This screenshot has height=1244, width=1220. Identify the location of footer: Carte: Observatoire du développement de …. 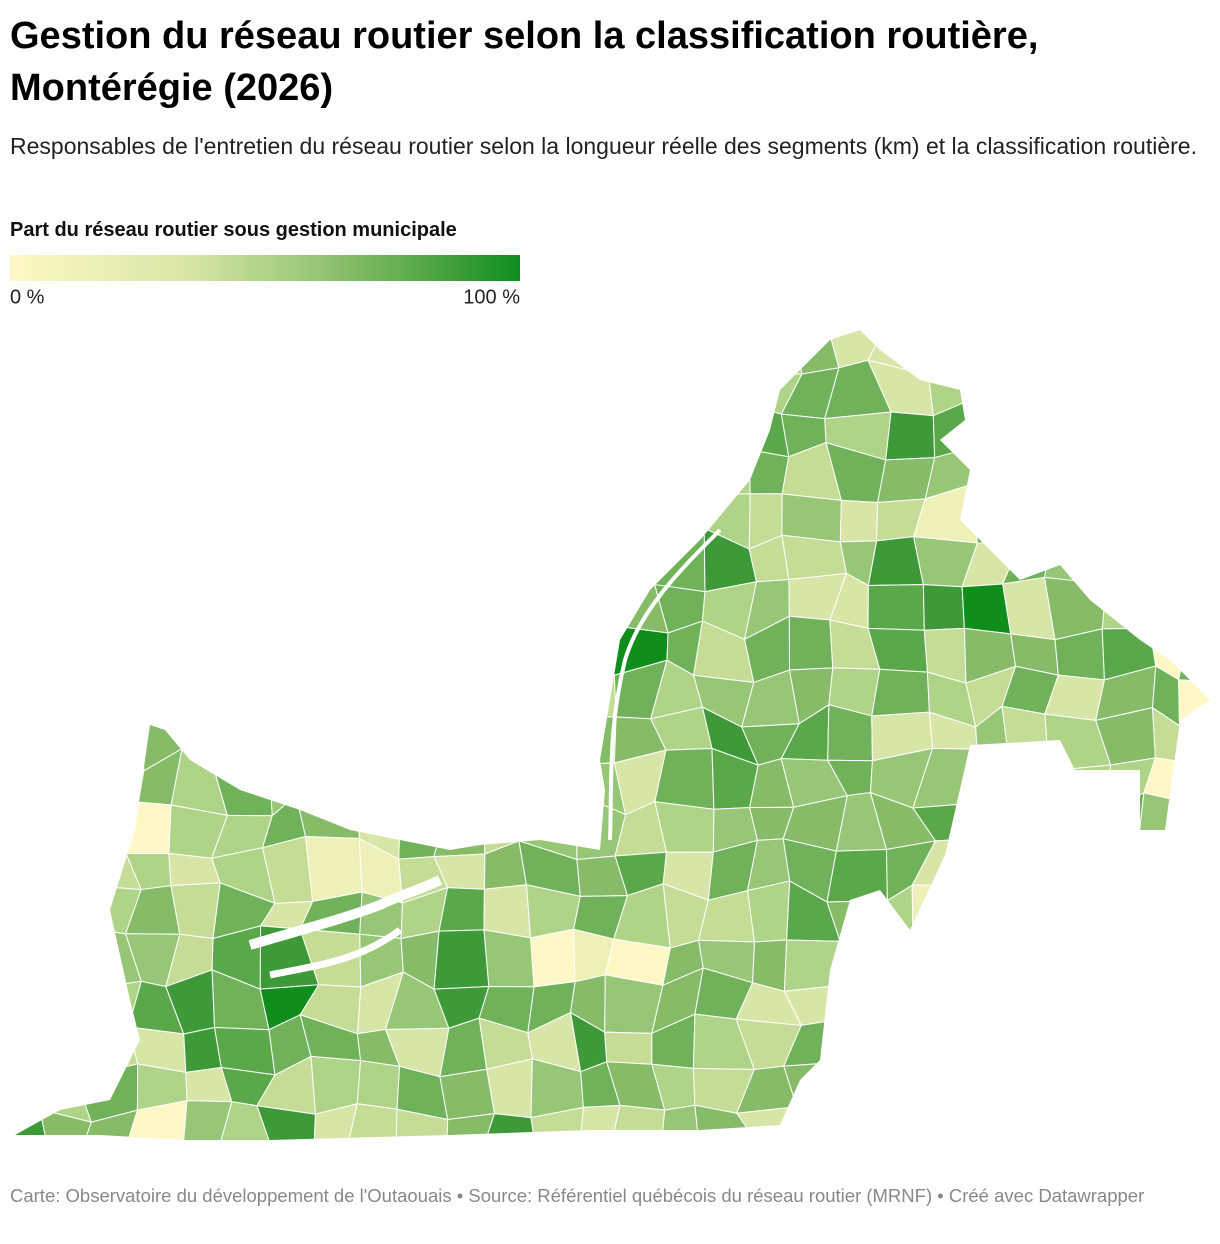
(577, 1195).